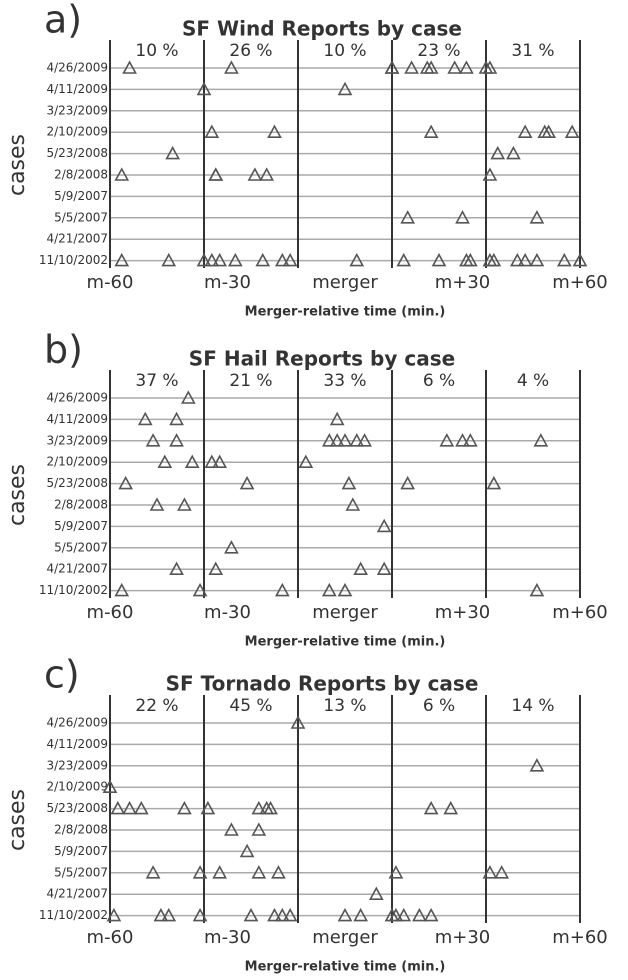 This screenshot has width=628, height=980. I want to click on panel-title: SF Wind Reports by case, so click(322, 29).